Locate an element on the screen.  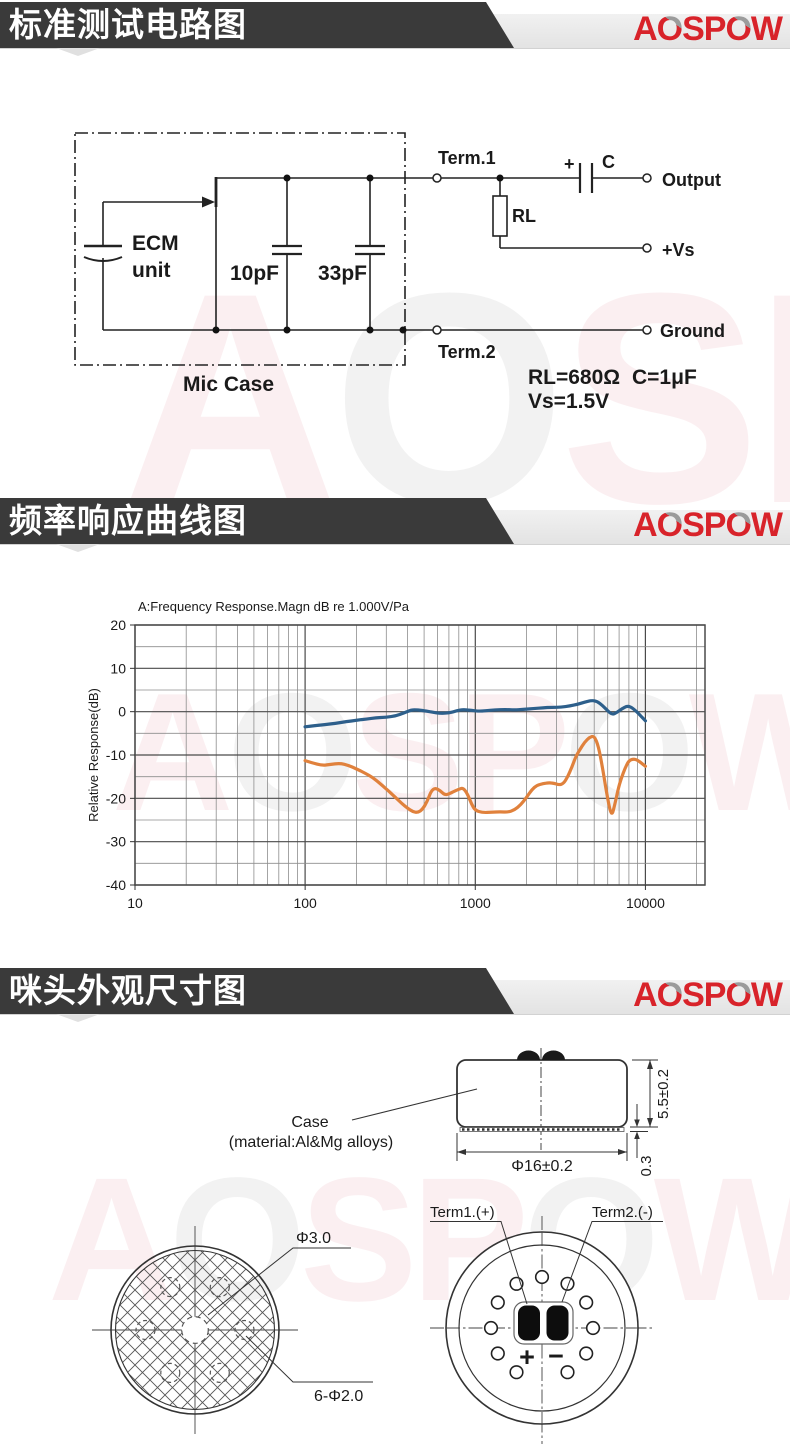
term1-pad-label: Term1.(+) is located at coordinates (462, 1212).